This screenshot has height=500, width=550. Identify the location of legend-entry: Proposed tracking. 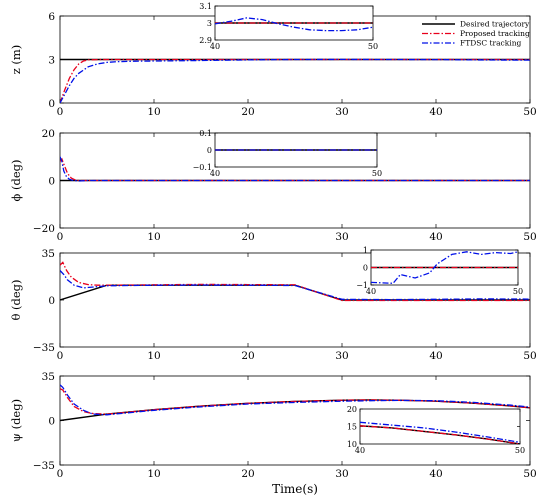
(495, 33).